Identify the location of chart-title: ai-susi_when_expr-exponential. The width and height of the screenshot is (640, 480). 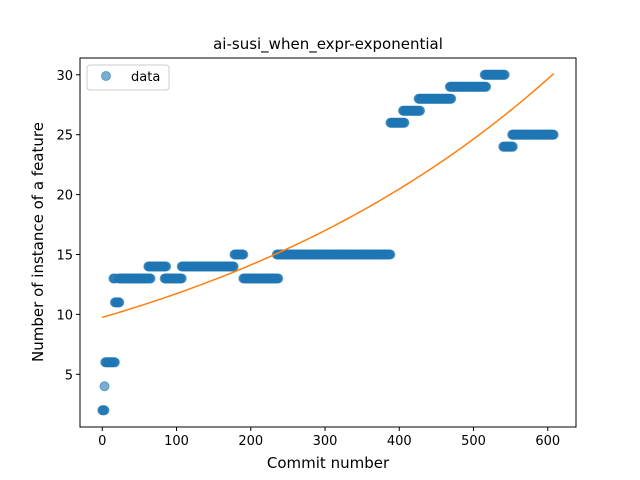
(328, 44).